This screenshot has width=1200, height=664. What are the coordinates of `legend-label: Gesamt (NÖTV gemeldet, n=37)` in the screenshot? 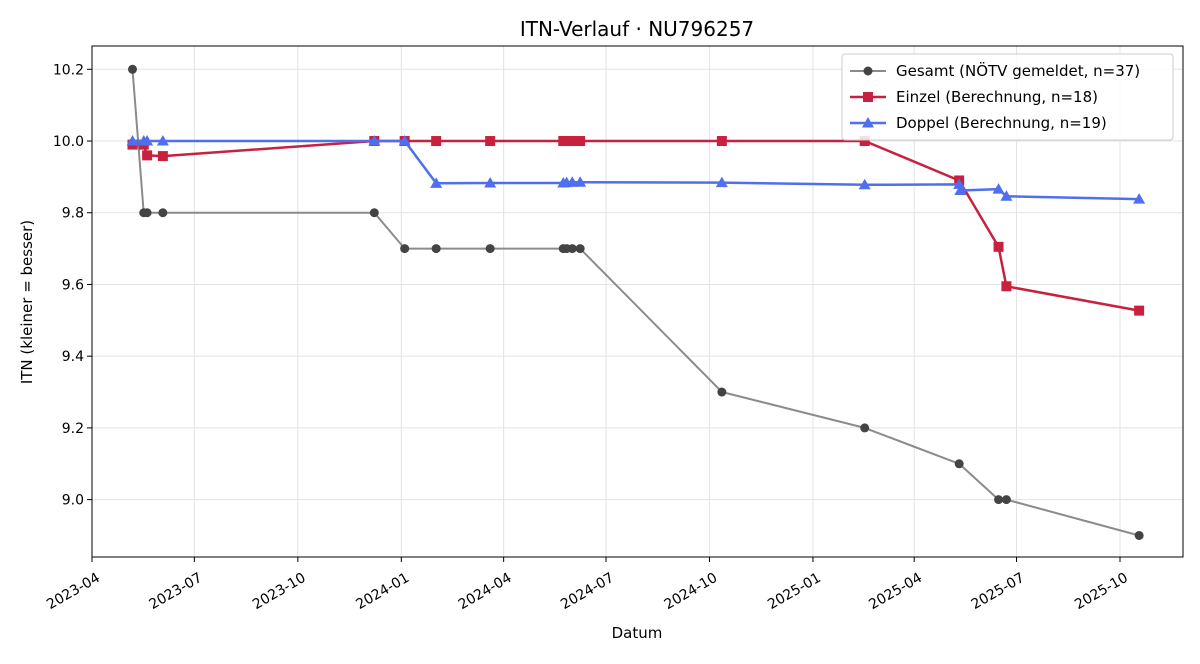 It's located at (1018, 70).